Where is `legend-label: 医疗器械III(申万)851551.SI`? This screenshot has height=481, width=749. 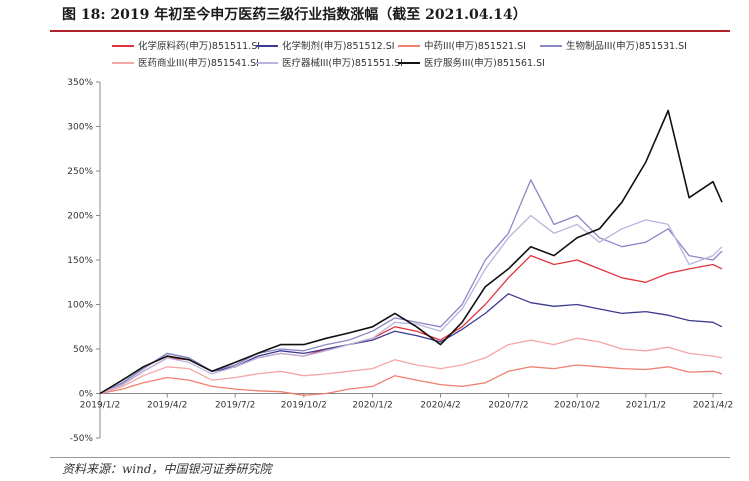 legend-label: 医疗器械III(申万)851551.SI is located at coordinates (342, 63).